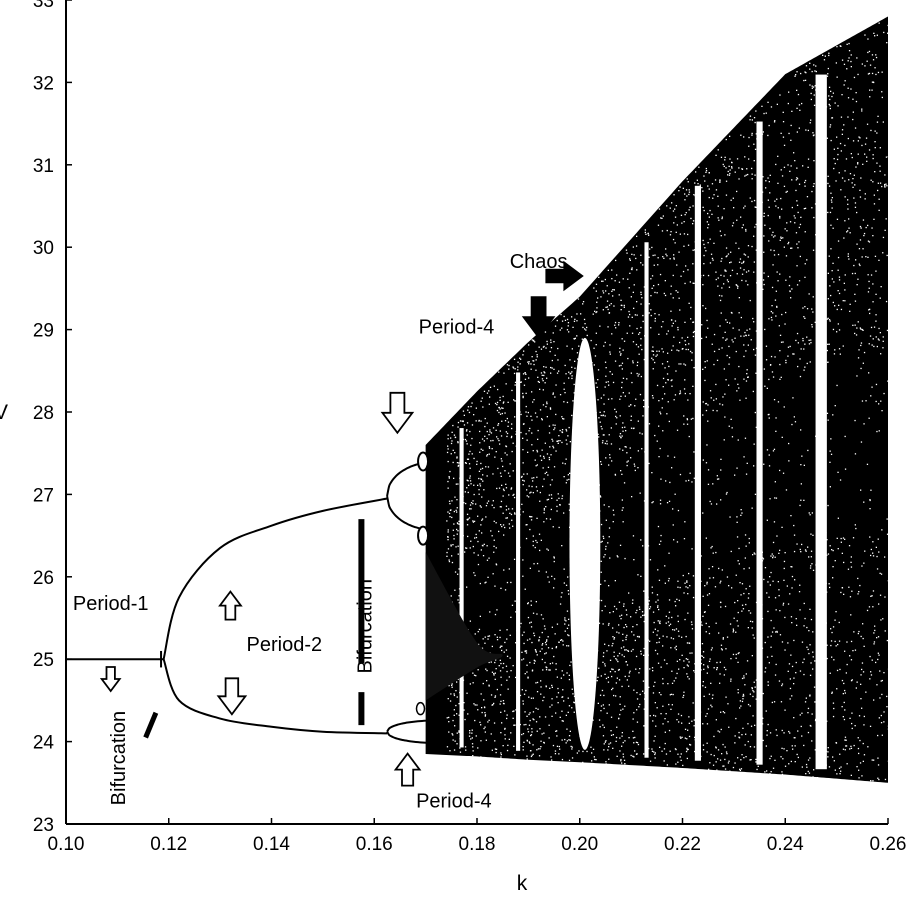  I want to click on y-tick-label: 28, so click(43, 413).